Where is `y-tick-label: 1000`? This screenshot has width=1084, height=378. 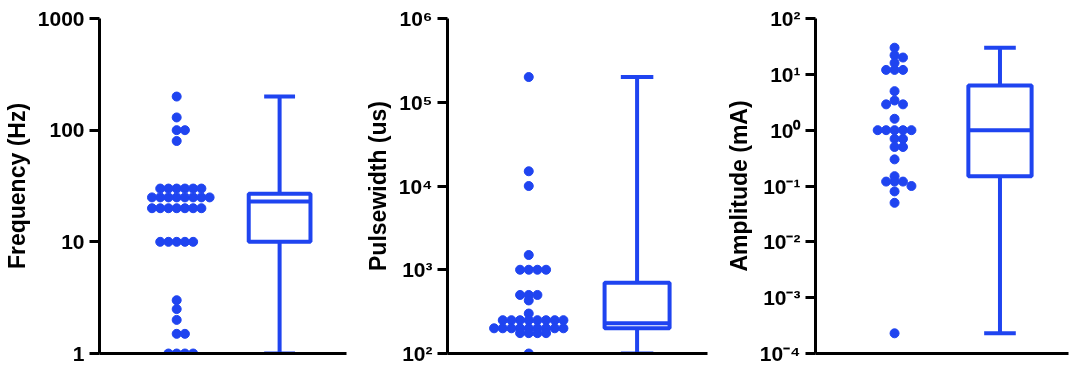
y-tick-label: 1000 is located at coordinates (61, 18).